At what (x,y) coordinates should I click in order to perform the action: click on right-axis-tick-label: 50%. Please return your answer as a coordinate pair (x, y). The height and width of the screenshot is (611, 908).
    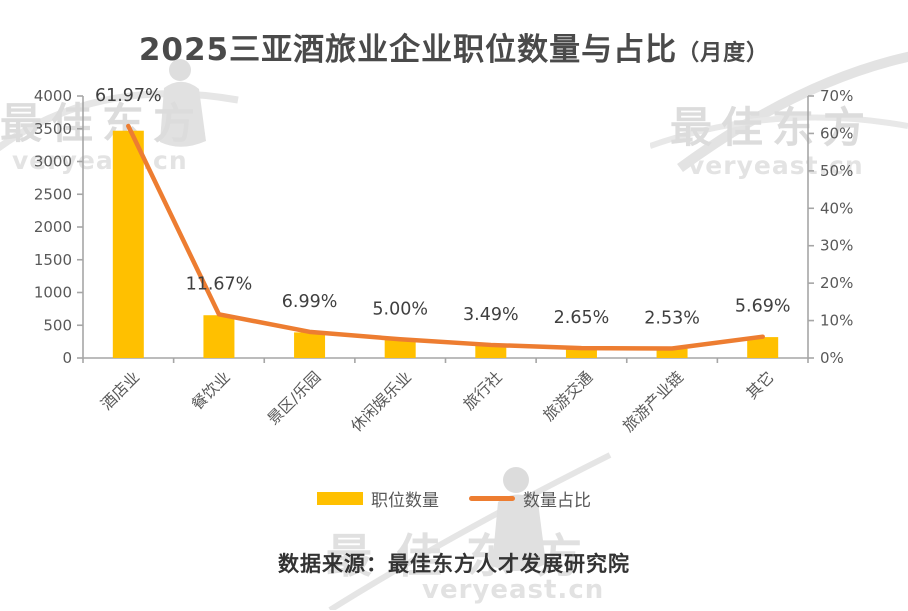
    Looking at the image, I should click on (836, 171).